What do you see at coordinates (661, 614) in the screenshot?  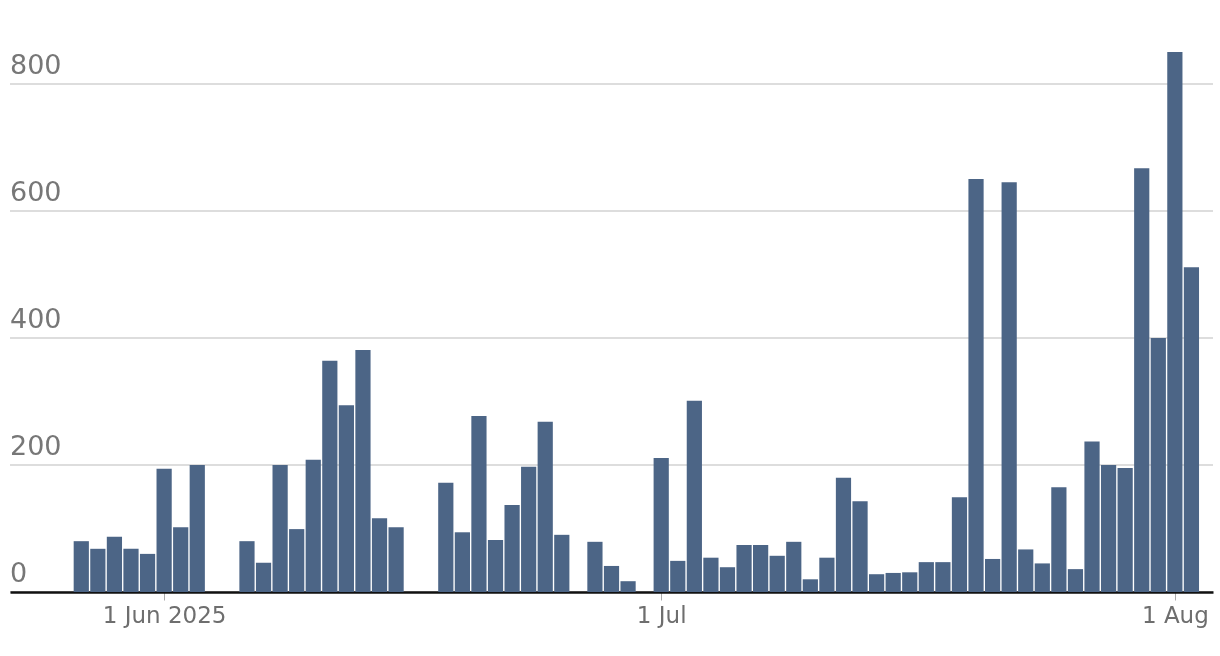 I see `x-tick-label: 1 Jul` at bounding box center [661, 614].